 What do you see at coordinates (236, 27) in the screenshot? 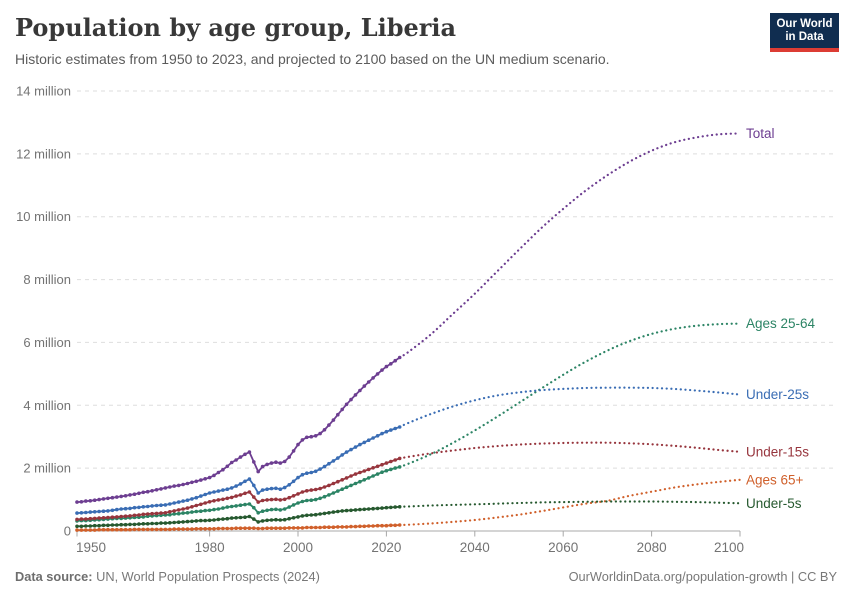
I see `page-title: Population by age group, Liberia` at bounding box center [236, 27].